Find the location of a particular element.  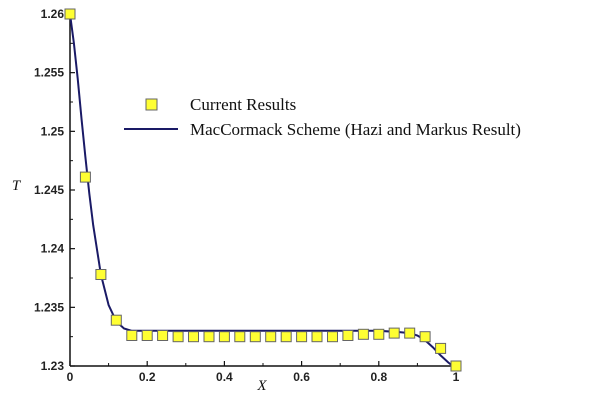

x-axis-title: X is located at coordinates (261, 386).